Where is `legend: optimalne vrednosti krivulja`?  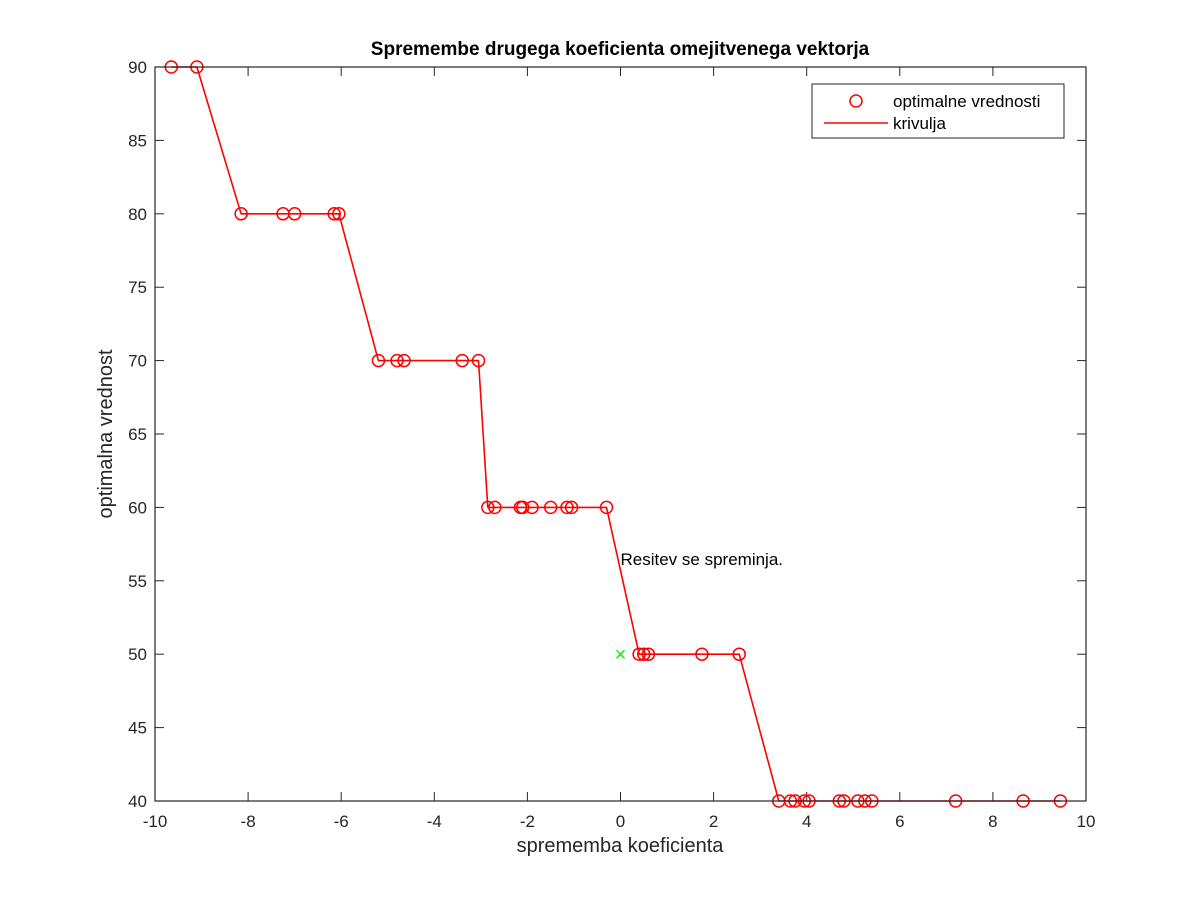 legend: optimalne vrednosti krivulja is located at coordinates (938, 111).